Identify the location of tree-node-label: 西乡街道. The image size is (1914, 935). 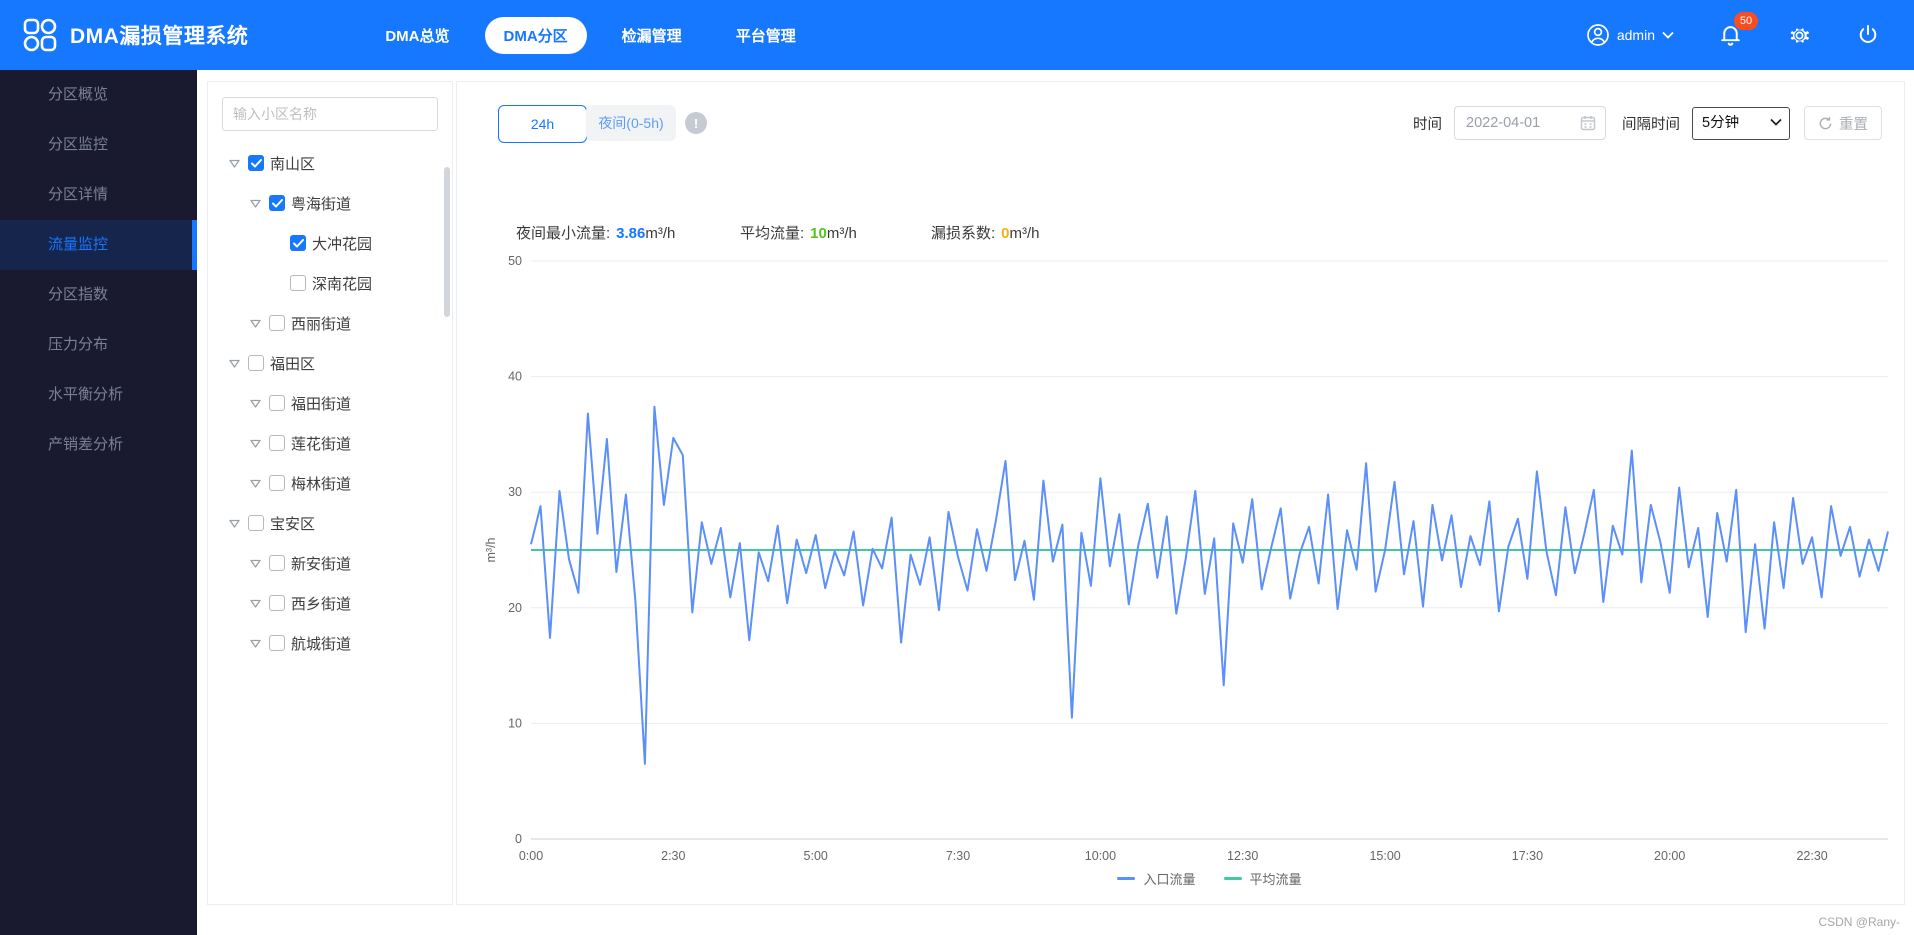
(321, 604).